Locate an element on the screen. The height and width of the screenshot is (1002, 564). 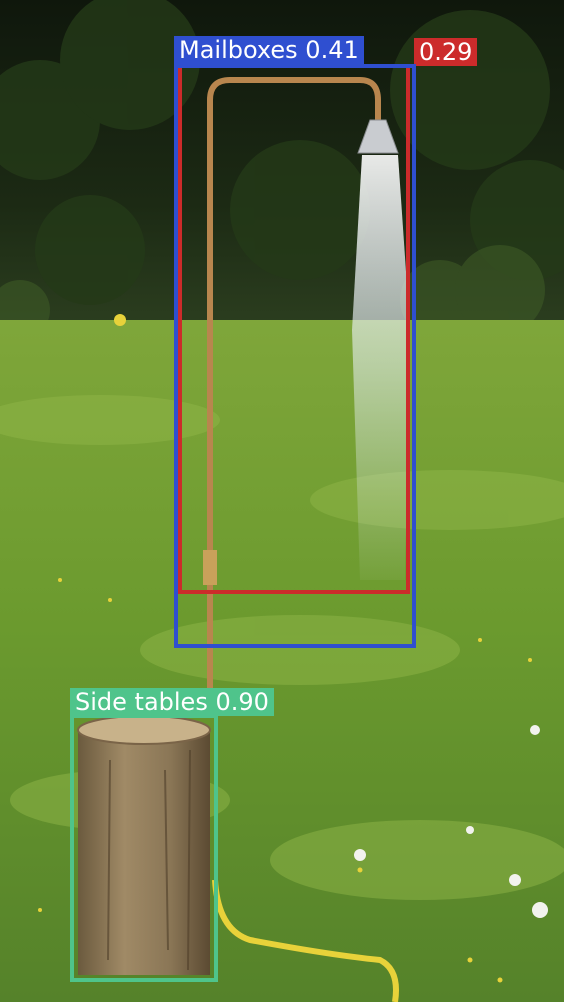
detection-label-blue: Mailboxes 0.41 is located at coordinates (269, 50).